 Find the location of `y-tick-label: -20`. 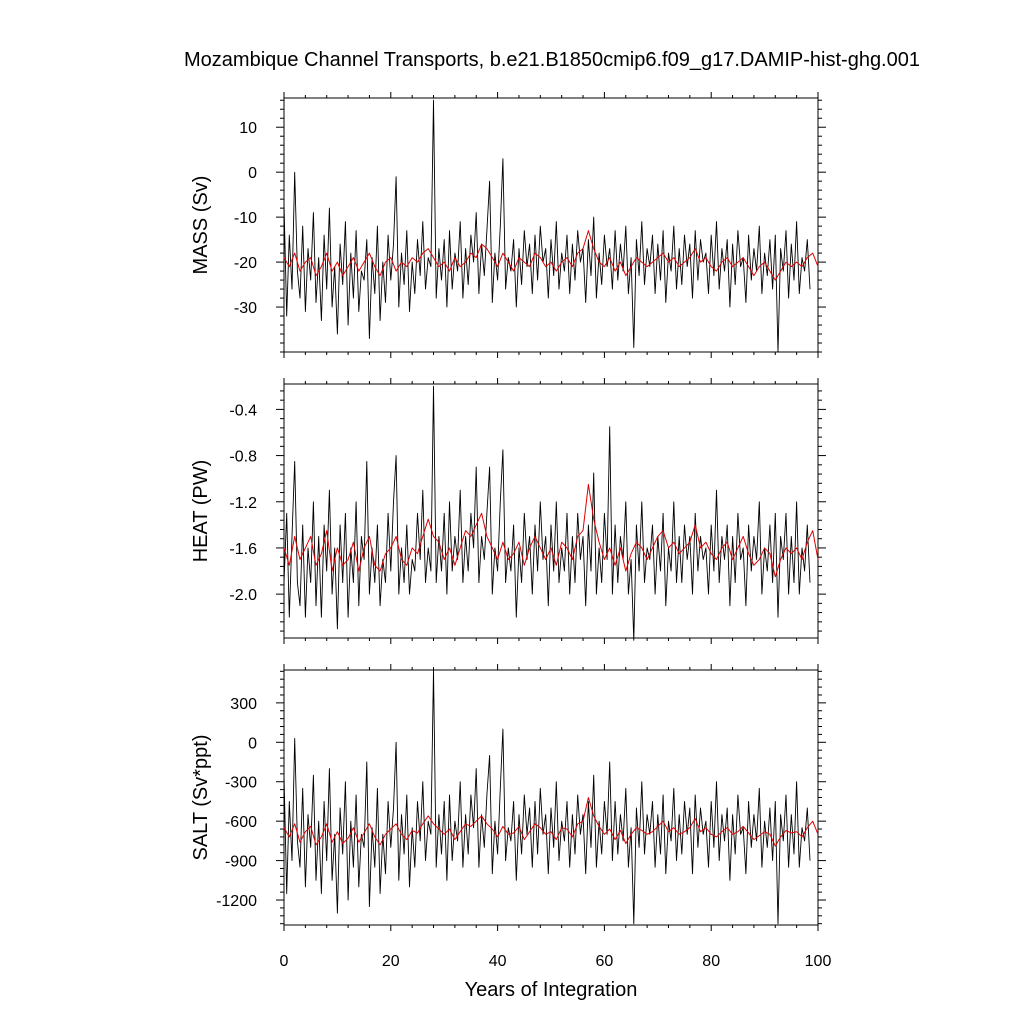

y-tick-label: -20 is located at coordinates (245, 263).